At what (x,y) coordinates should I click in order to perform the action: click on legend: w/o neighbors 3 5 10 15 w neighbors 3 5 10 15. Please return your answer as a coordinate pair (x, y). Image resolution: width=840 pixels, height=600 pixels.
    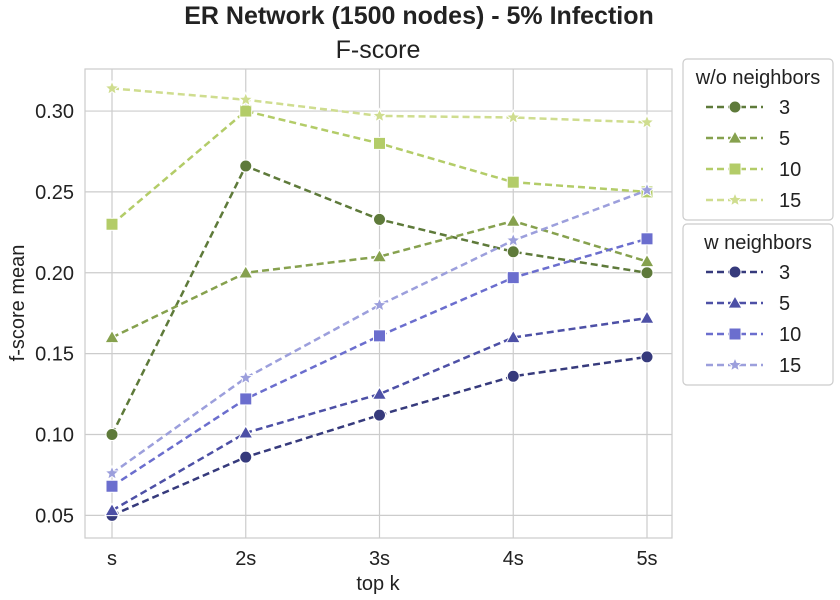
    Looking at the image, I should click on (758, 222).